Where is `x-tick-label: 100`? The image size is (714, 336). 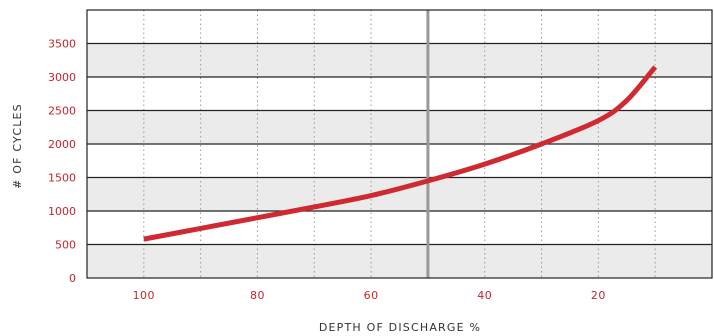 x-tick-label: 100 is located at coordinates (144, 295).